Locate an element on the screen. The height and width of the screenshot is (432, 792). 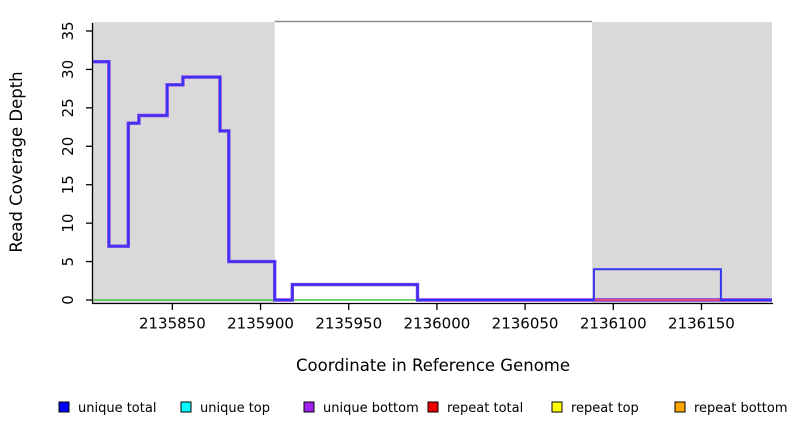
legend-label-repeat-top: repeat top is located at coordinates (605, 408).